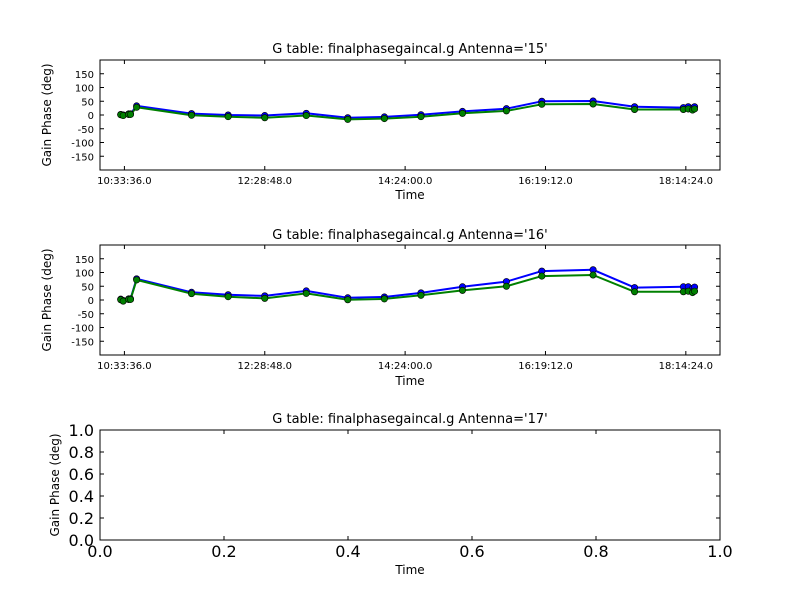  Describe the element at coordinates (81, 540) in the screenshot. I see `y-tick-label: 0.0` at that location.